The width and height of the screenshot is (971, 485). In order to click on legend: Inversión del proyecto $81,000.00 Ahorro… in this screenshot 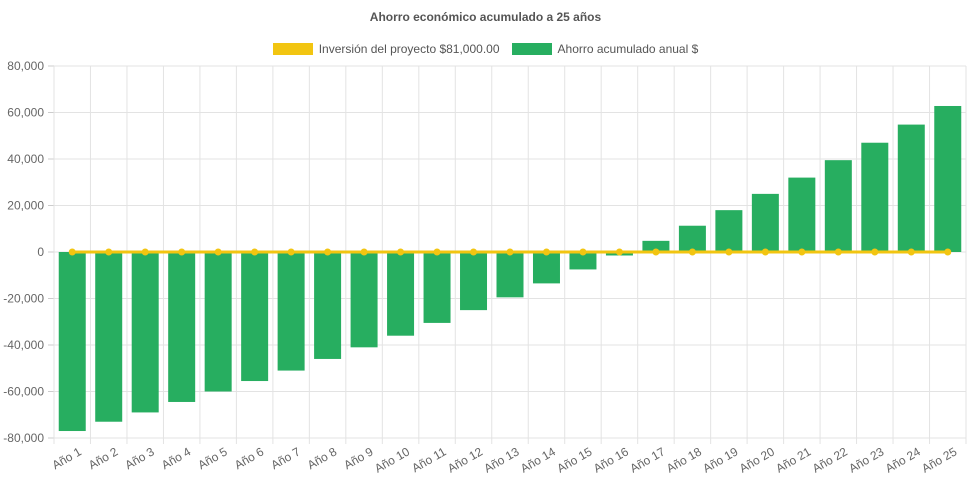, I will do `click(485, 49)`.